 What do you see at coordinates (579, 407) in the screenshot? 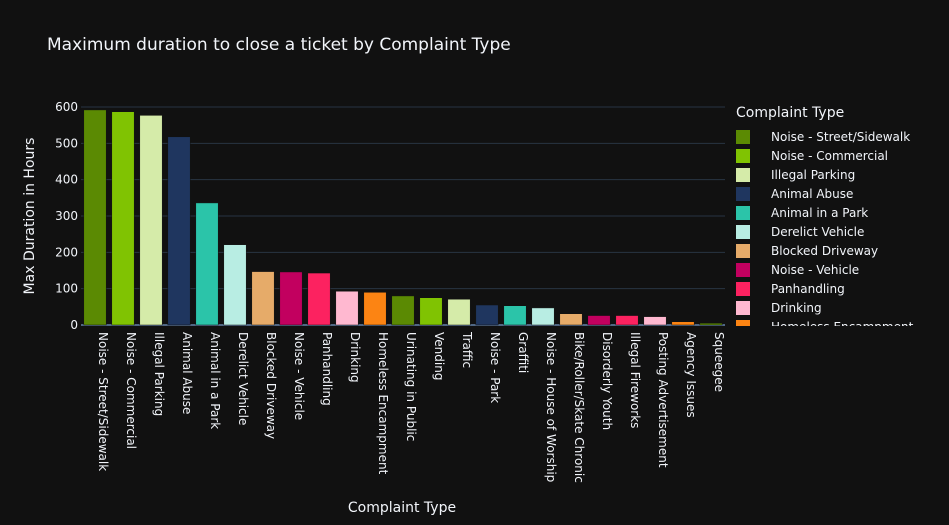
I see `x-tick-label: Bike/Roller/Skate Chronic` at bounding box center [579, 407].